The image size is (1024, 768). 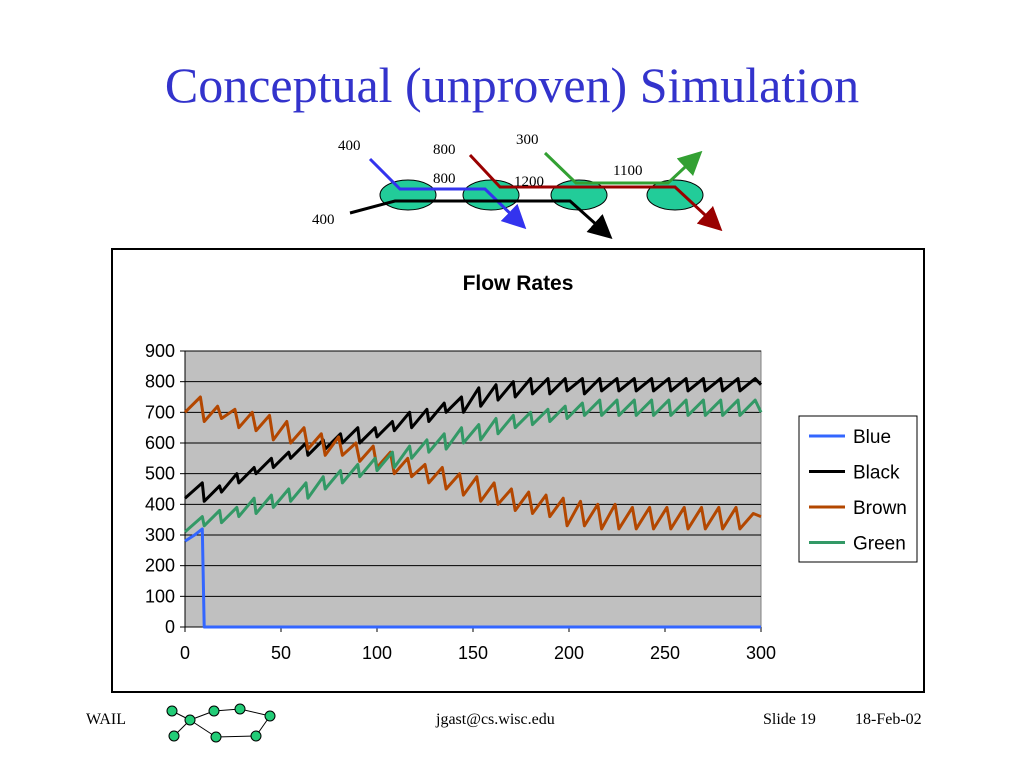 I want to click on network-graph-logo, so click(x=221, y=723).